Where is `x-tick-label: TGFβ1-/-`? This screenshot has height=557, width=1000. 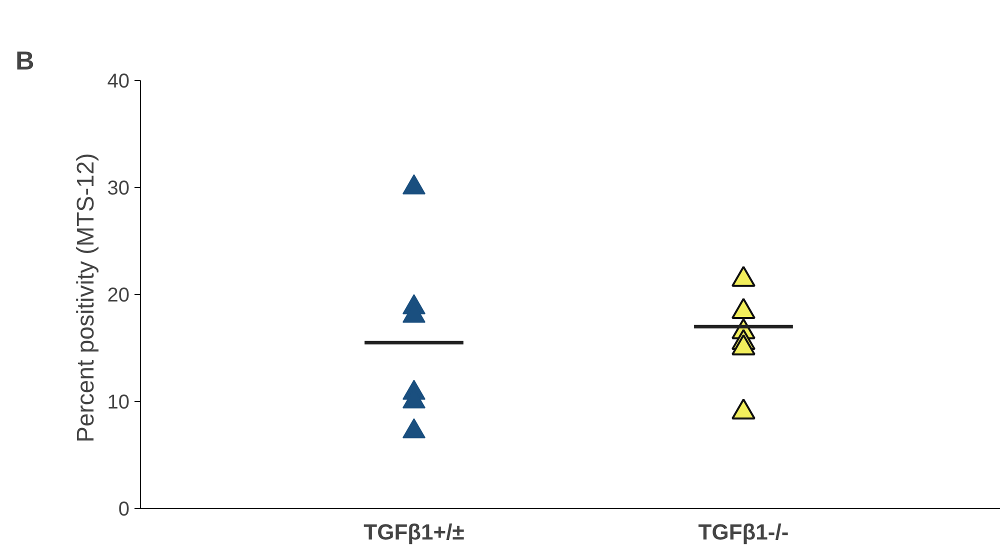
x-tick-label: TGFβ1-/- is located at coordinates (743, 532).